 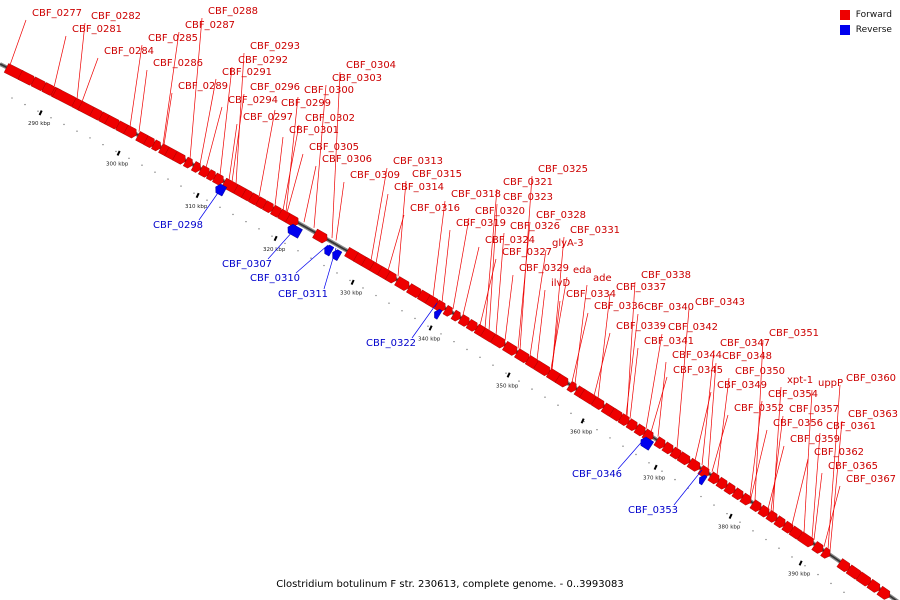 I want to click on kbp-tick-label: 390 kbp, so click(x=799, y=574).